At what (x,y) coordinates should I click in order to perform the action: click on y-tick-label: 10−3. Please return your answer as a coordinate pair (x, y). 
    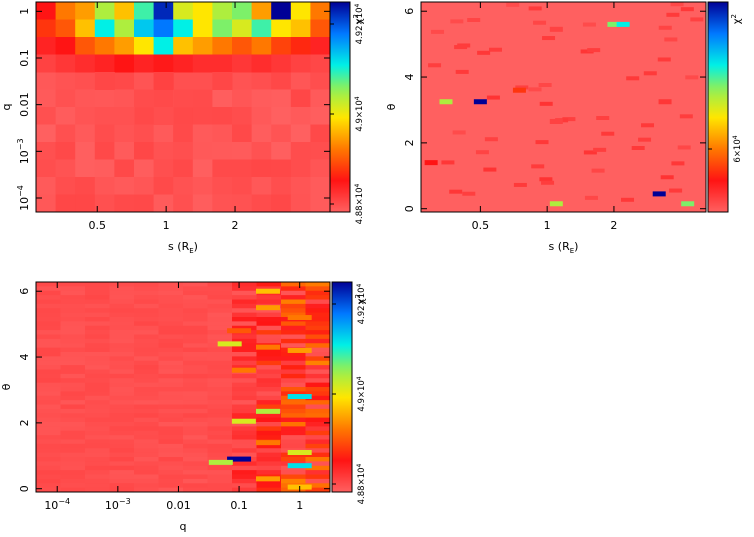
    Looking at the image, I should click on (23, 151).